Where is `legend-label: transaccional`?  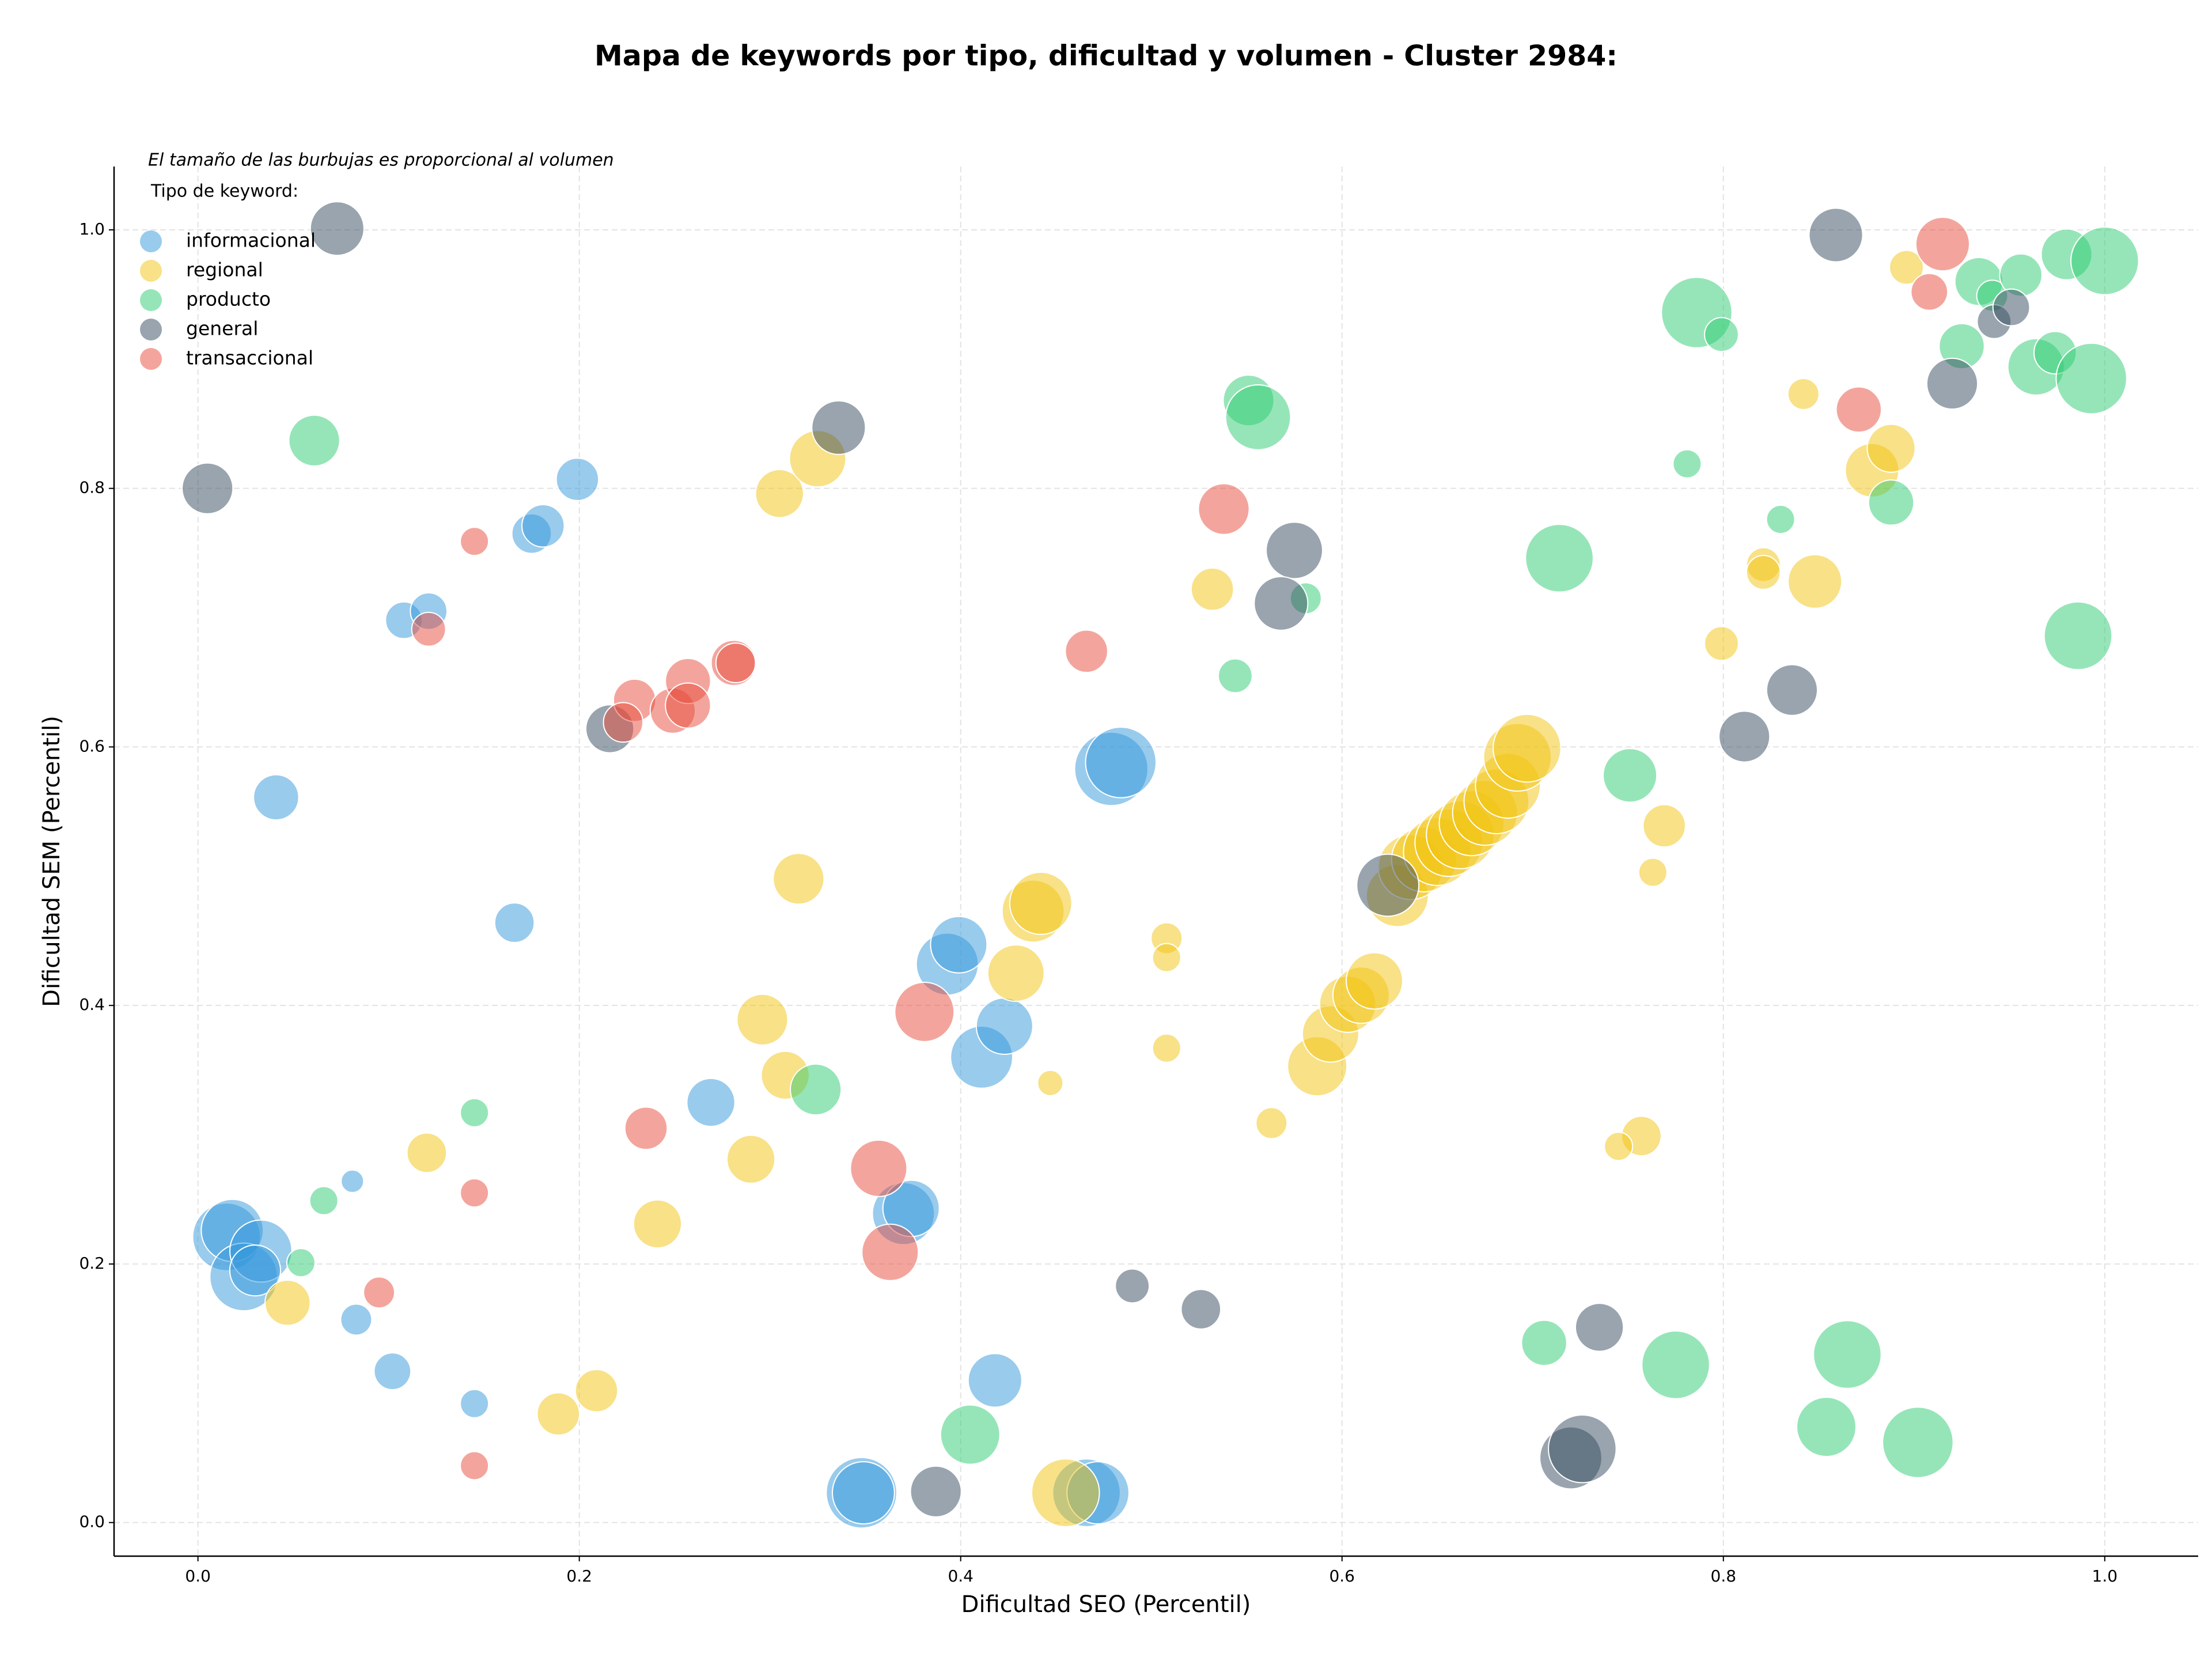
legend-label: transaccional is located at coordinates (249, 358).